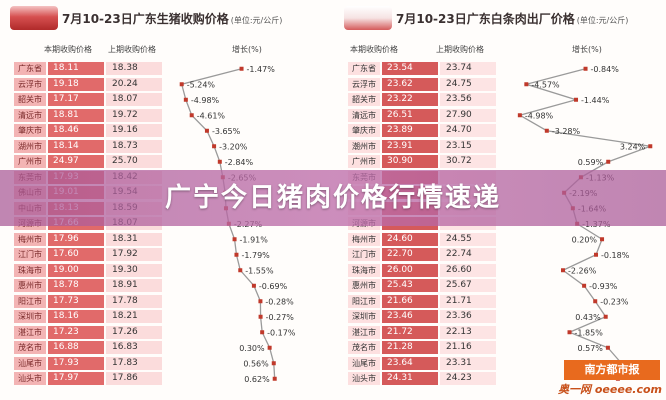 The image size is (666, 400). Describe the element at coordinates (468, 316) in the screenshot. I see `previous-price-cell: 23.36` at that location.